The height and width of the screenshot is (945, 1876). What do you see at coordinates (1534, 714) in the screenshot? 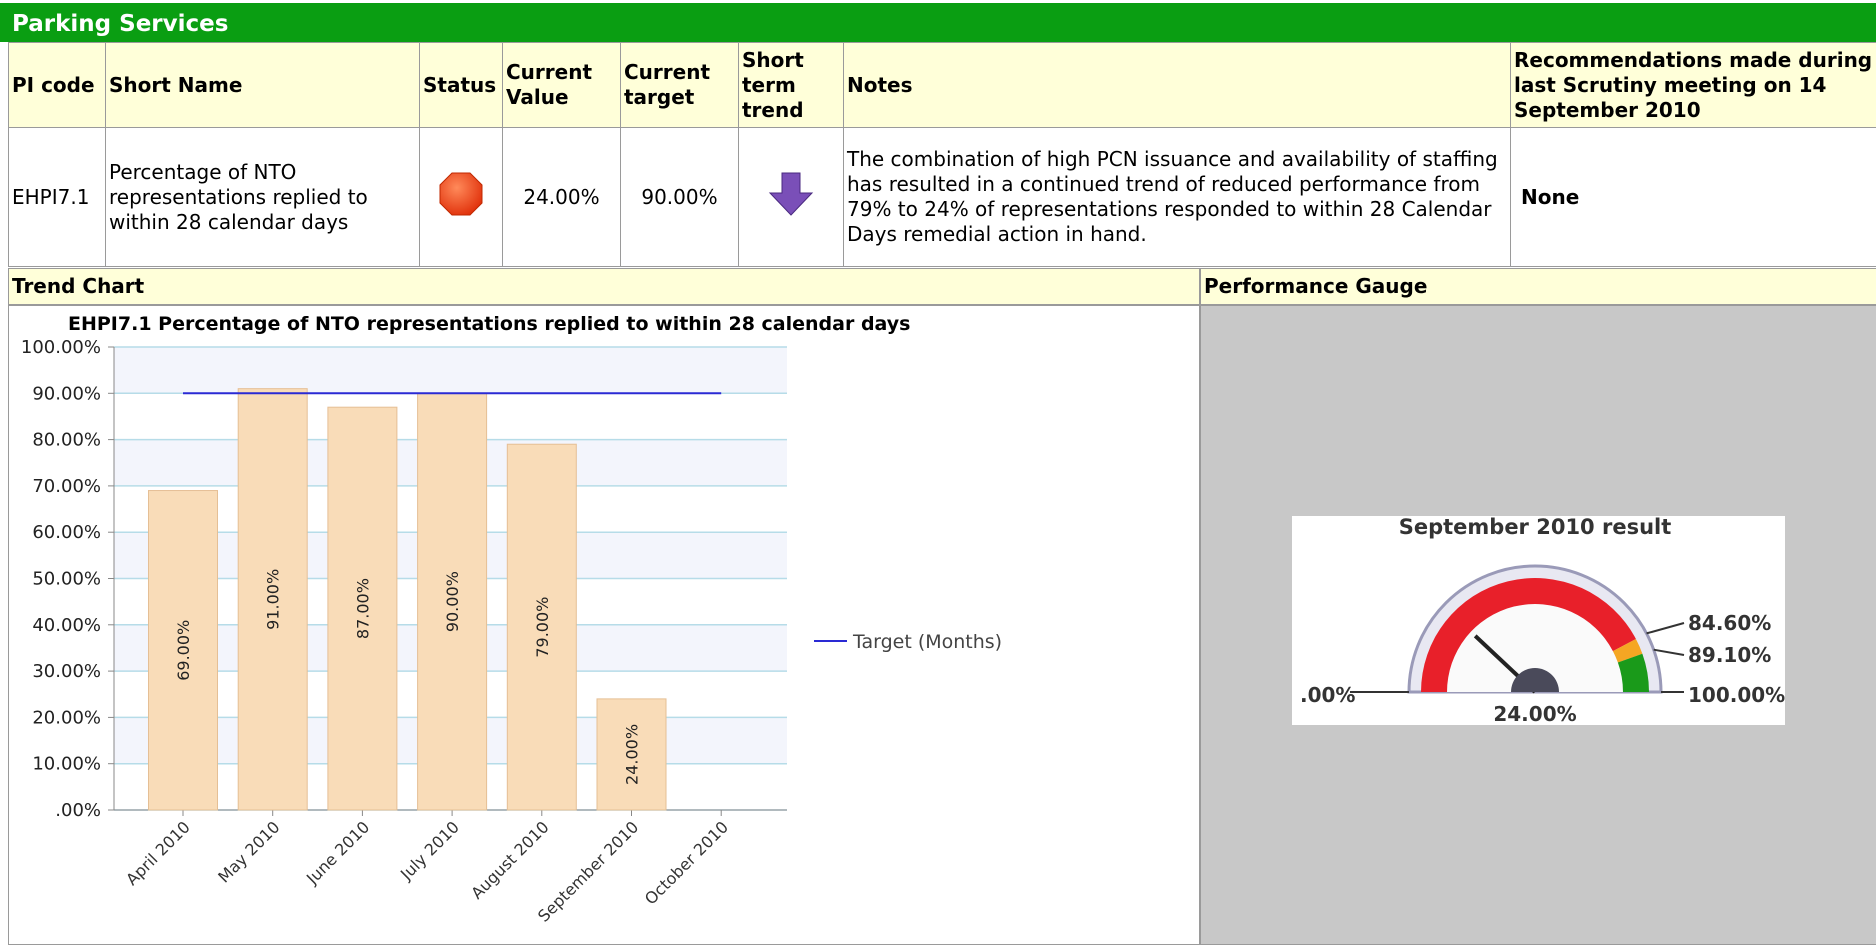
I see `gauge-value-label: 24.00%` at bounding box center [1534, 714].